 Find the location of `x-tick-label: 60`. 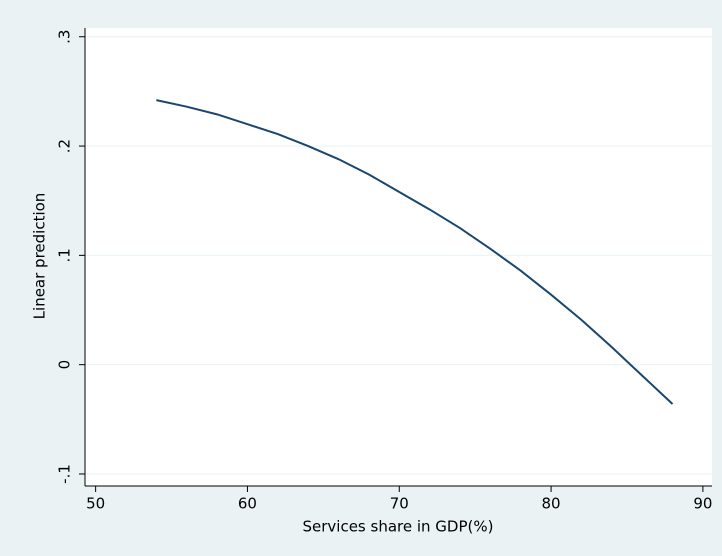

x-tick-label: 60 is located at coordinates (247, 504).